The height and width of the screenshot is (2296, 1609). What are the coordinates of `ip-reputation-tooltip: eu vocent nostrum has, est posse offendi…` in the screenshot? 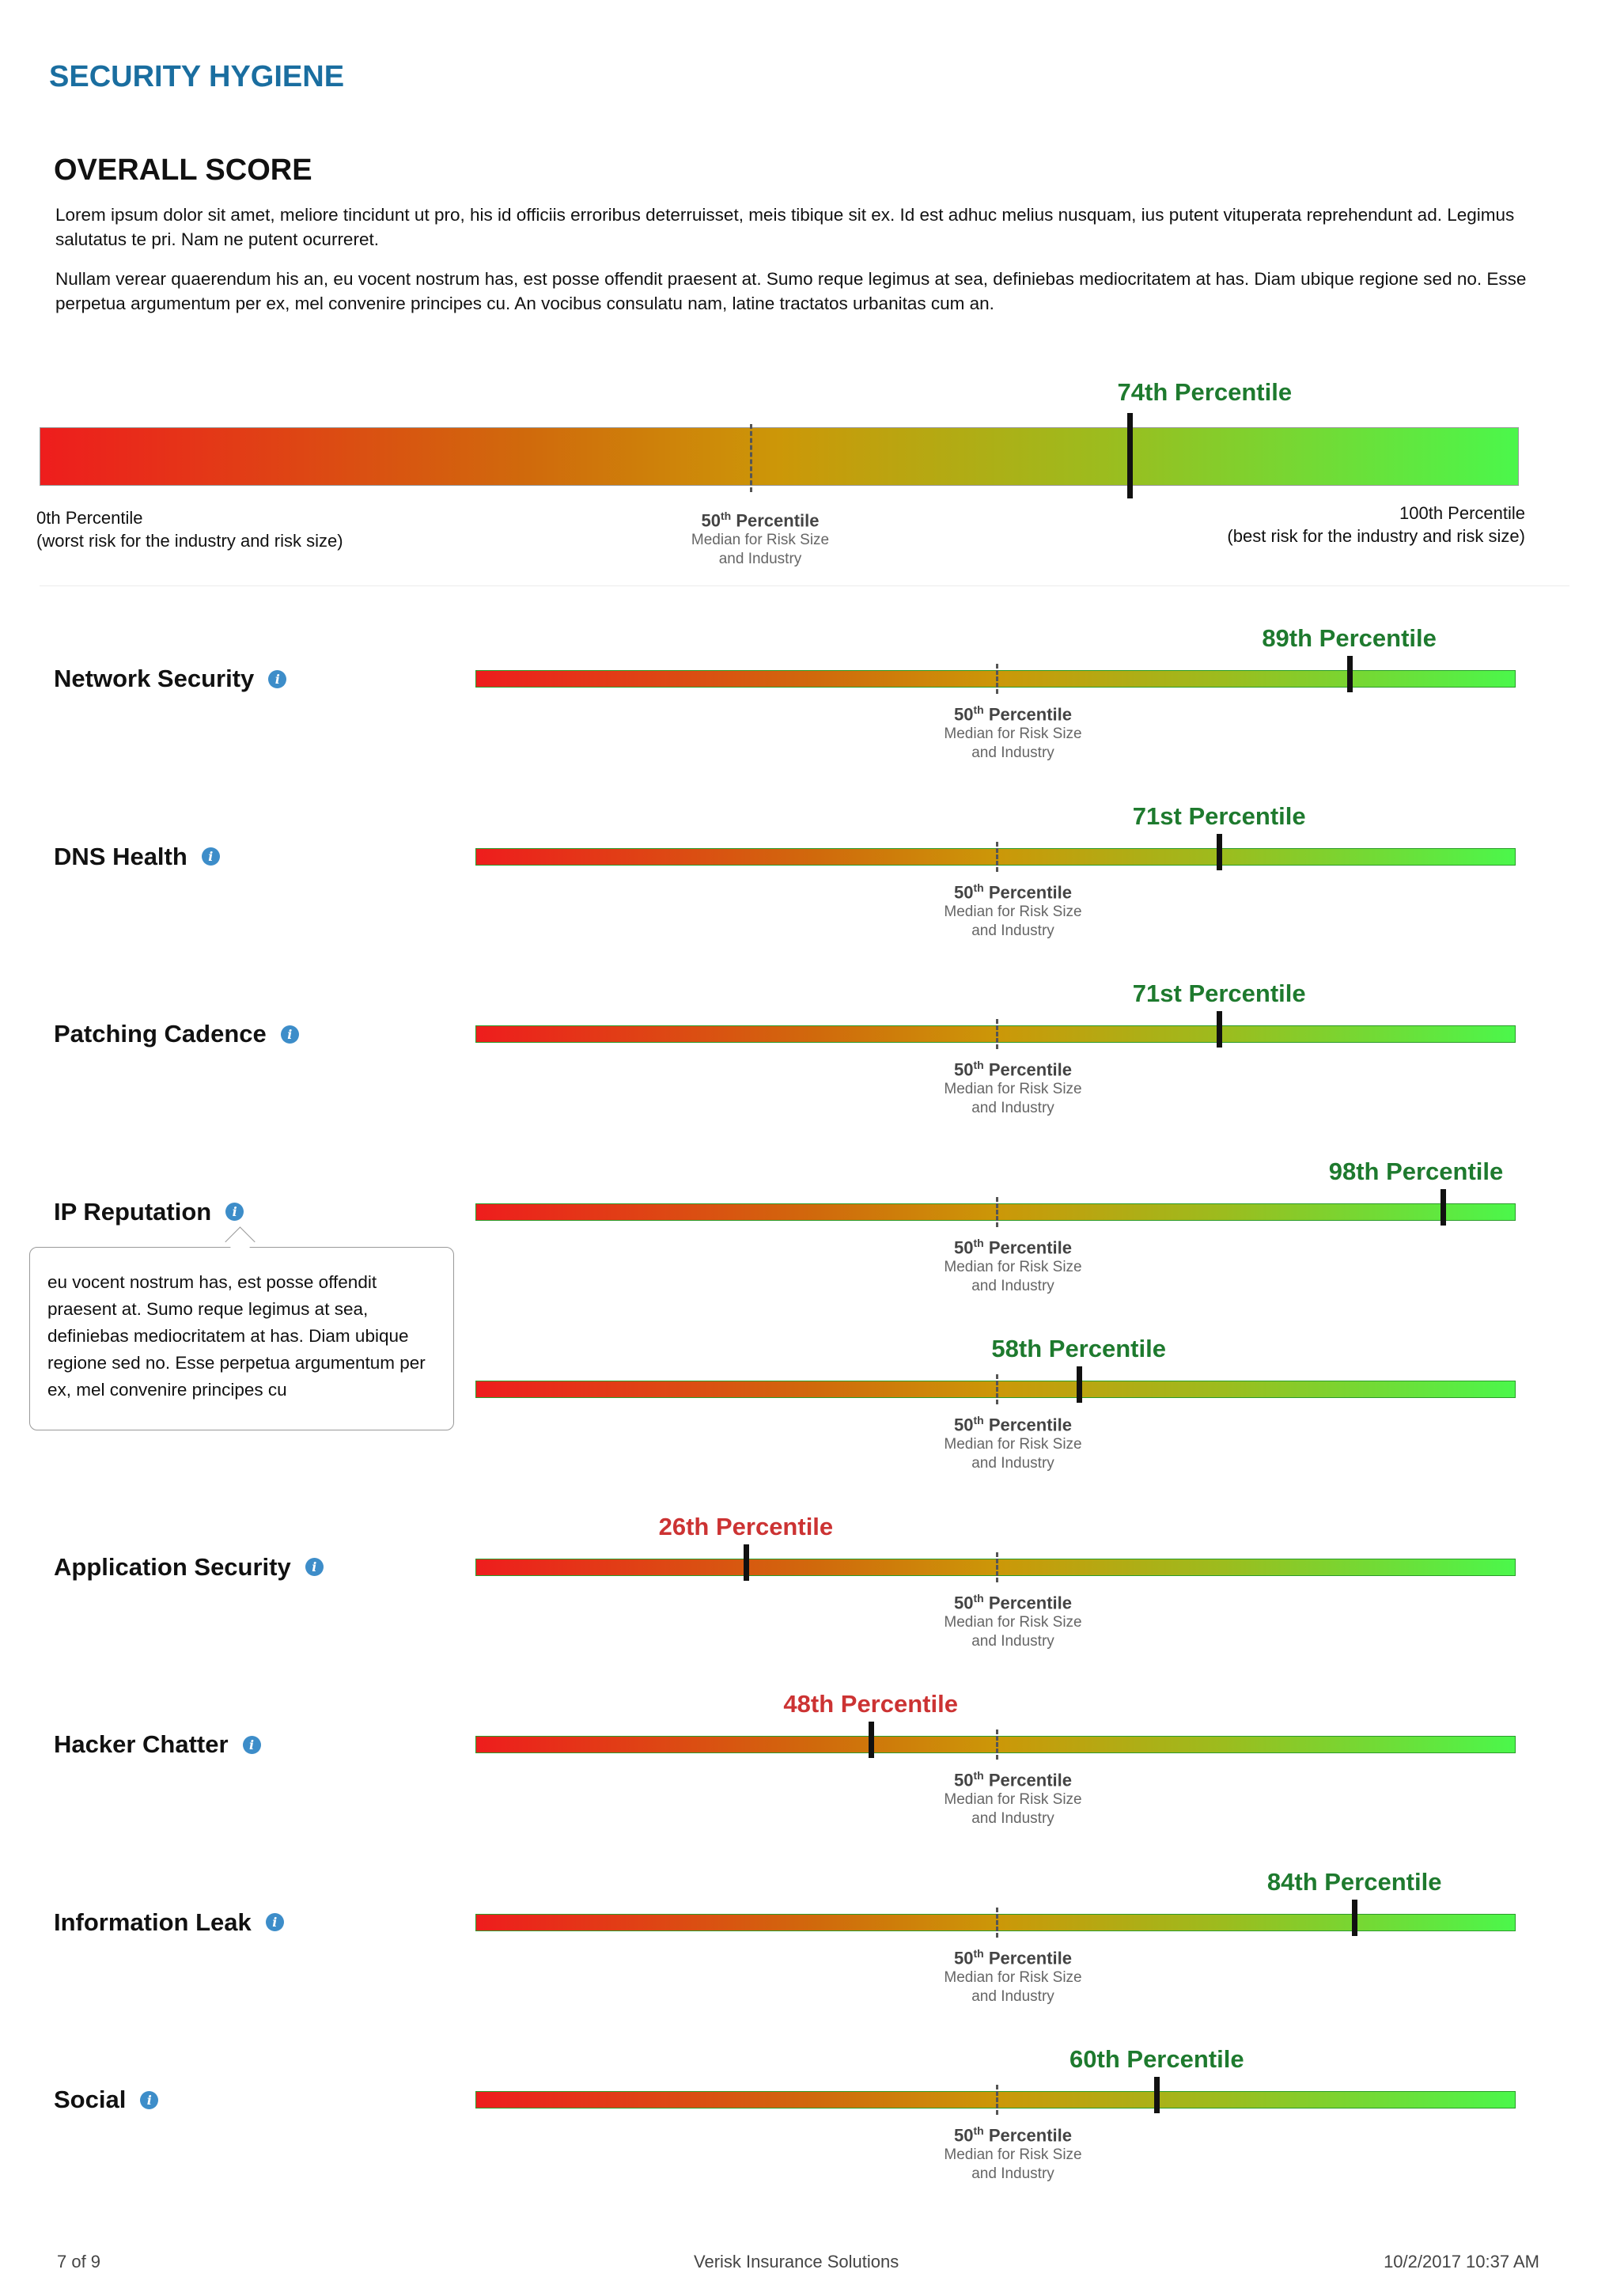 It's located at (242, 1338).